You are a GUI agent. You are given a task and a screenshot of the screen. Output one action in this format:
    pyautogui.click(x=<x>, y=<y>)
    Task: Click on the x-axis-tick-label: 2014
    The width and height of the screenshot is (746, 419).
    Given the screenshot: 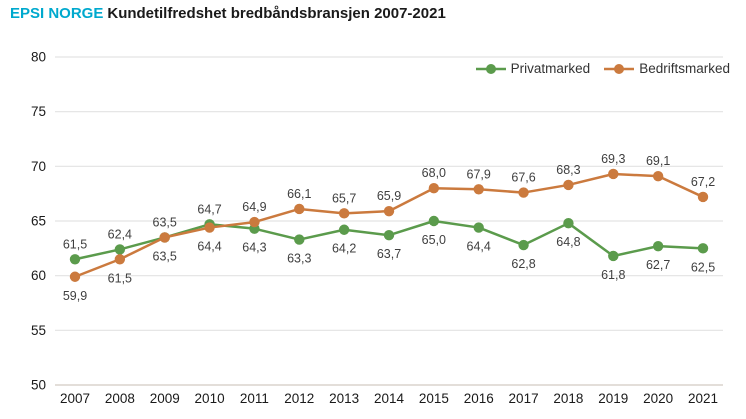 What is the action you would take?
    pyautogui.click(x=389, y=398)
    